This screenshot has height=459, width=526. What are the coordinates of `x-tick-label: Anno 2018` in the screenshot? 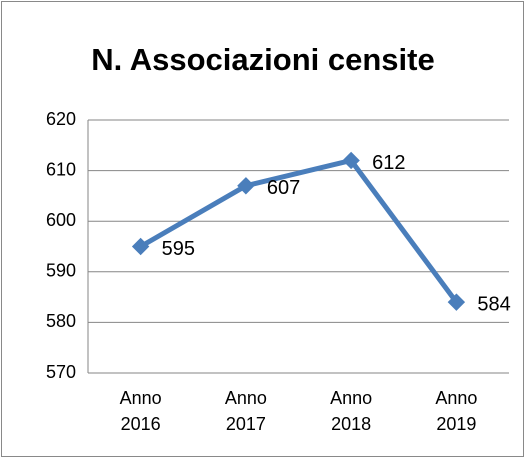 It's located at (351, 411).